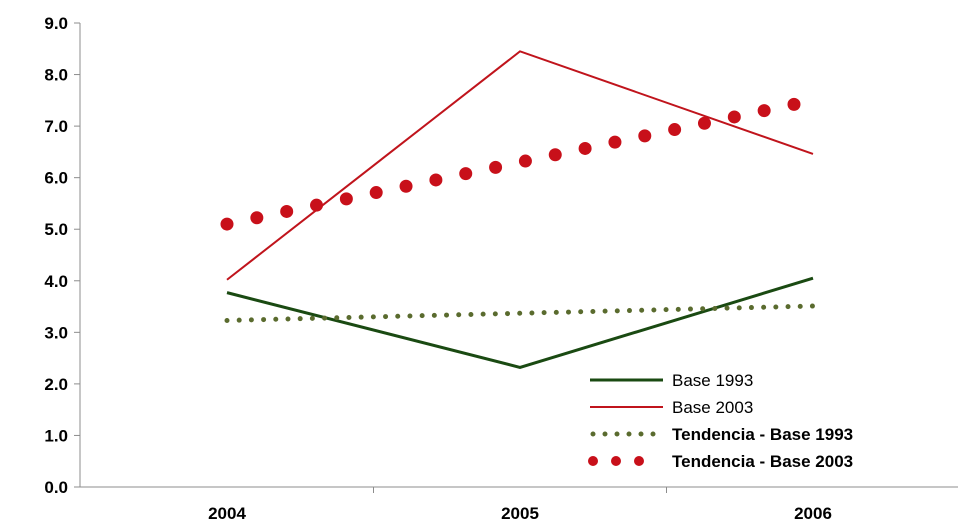 Image resolution: width=961 pixels, height=523 pixels. What do you see at coordinates (56, 126) in the screenshot?
I see `y-tick-label: 7.0` at bounding box center [56, 126].